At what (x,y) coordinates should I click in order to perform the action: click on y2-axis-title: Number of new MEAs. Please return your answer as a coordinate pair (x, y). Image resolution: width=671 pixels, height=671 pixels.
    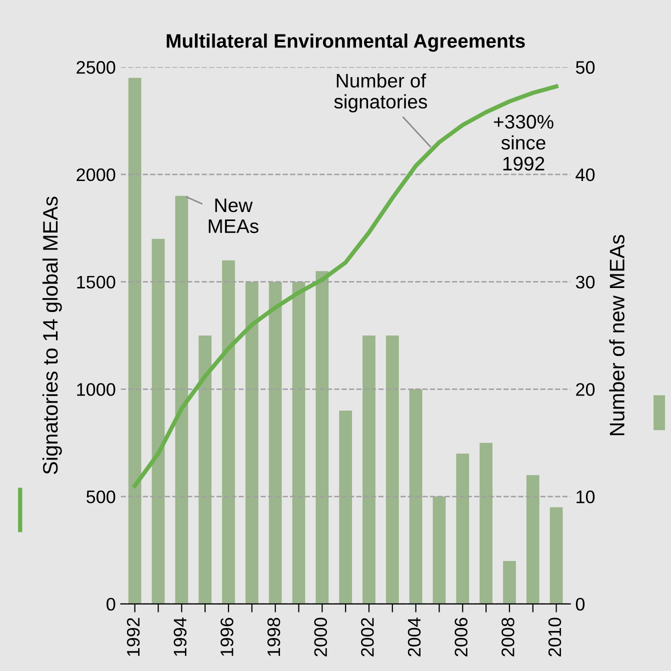
    Looking at the image, I should click on (616, 335).